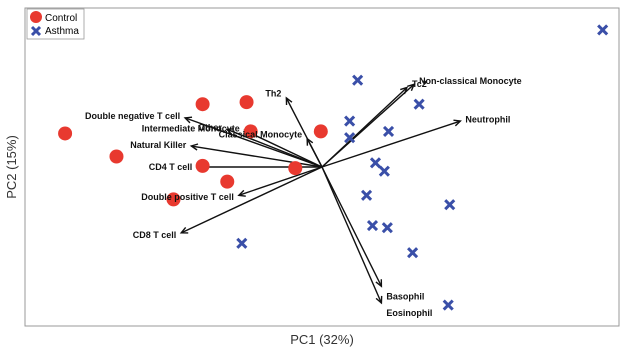 The width and height of the screenshot is (626, 348). What do you see at coordinates (210, 127) in the screenshot?
I see `loading-label: Other` at bounding box center [210, 127].